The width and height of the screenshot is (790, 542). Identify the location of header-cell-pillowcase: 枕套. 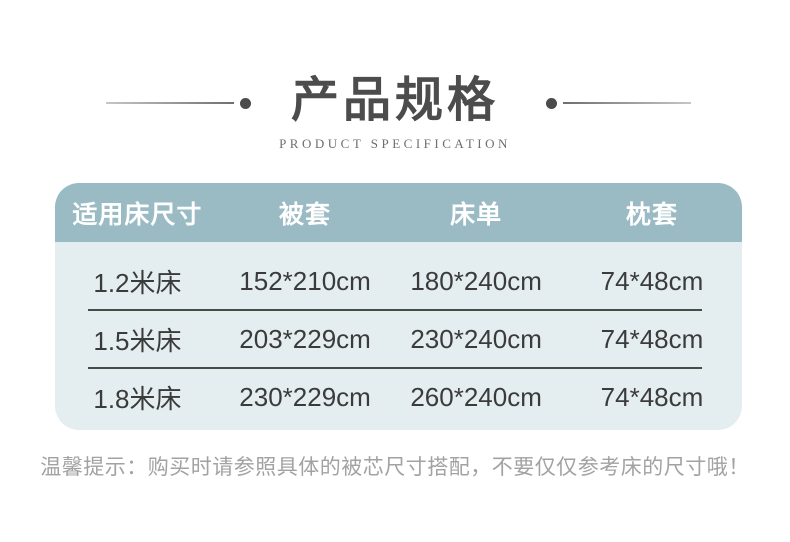
(651, 214).